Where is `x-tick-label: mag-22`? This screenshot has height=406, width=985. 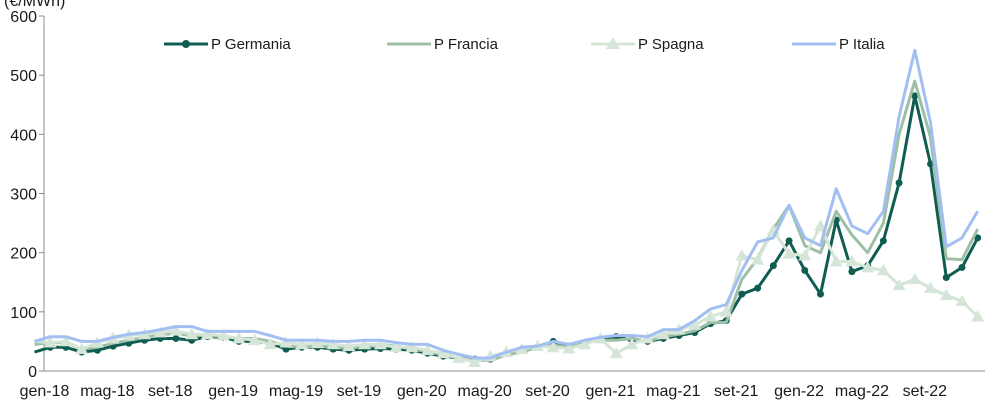
x-tick-label: mag-22 is located at coordinates (862, 391).